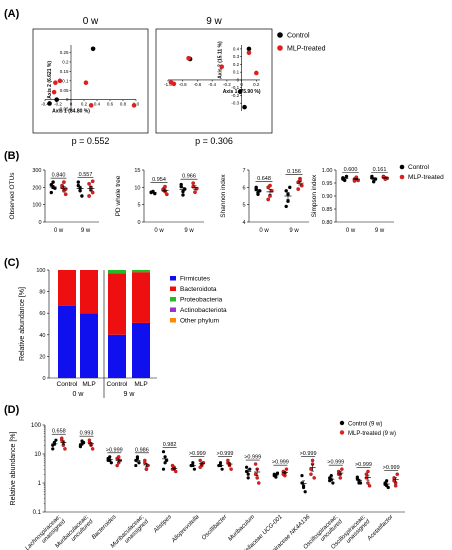 The height and width of the screenshot is (550, 452). What do you see at coordinates (64, 71) in the screenshot?
I see `y-tick-label: 0.15` at bounding box center [64, 71].